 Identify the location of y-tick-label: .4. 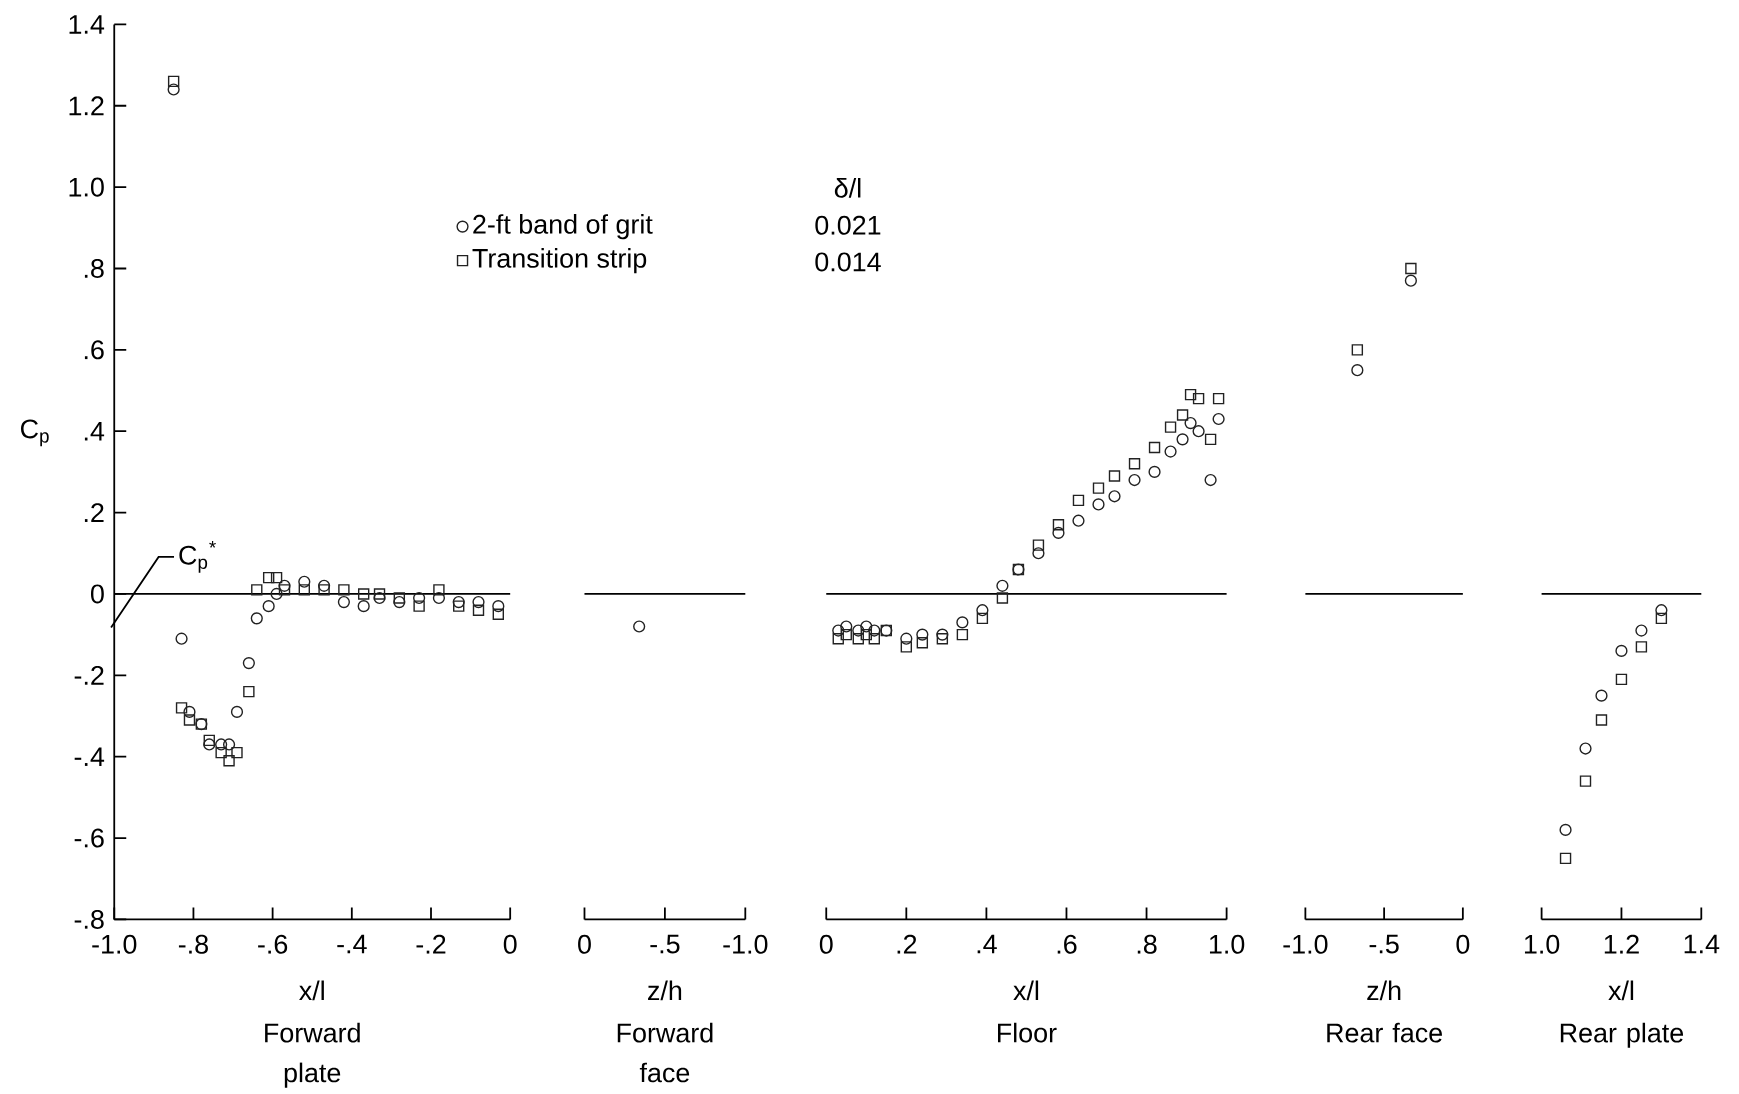
(94, 431).